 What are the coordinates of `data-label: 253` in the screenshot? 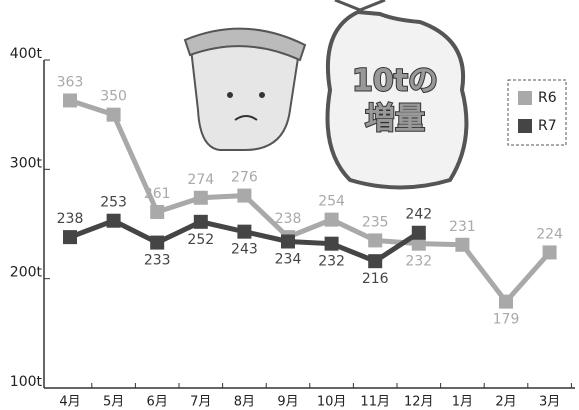 It's located at (113, 203).